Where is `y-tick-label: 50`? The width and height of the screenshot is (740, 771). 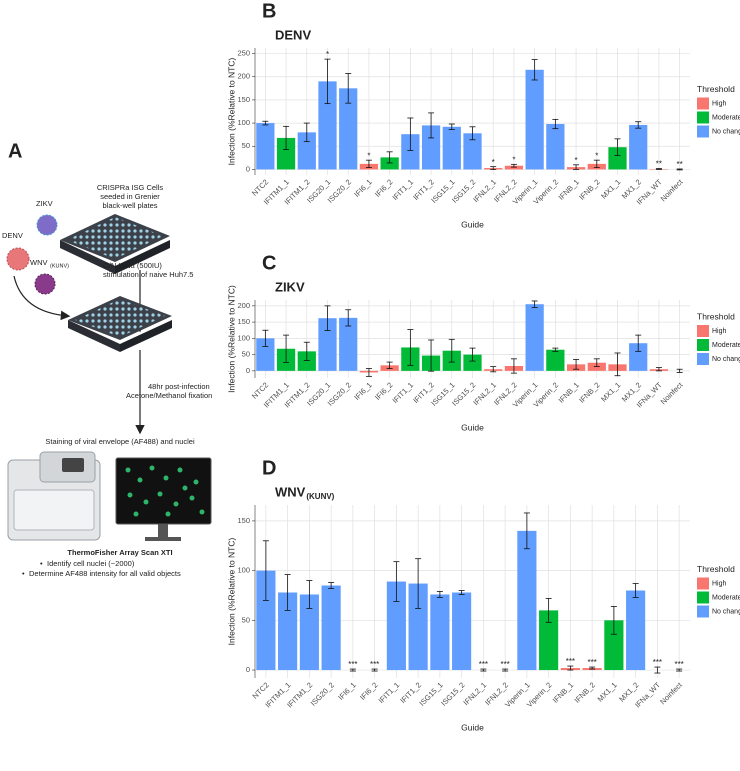 y-tick-label: 50 is located at coordinates (246, 145).